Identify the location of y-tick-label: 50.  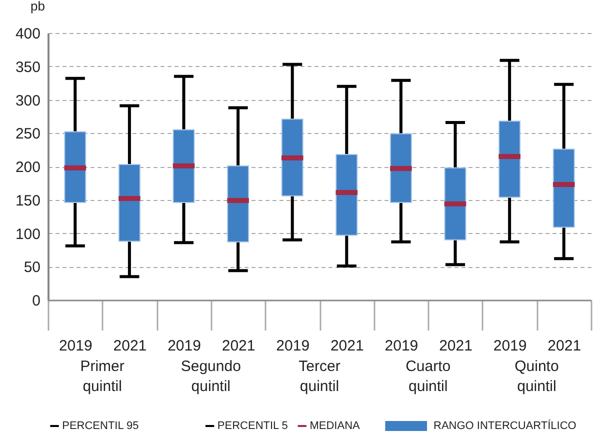
(32, 267).